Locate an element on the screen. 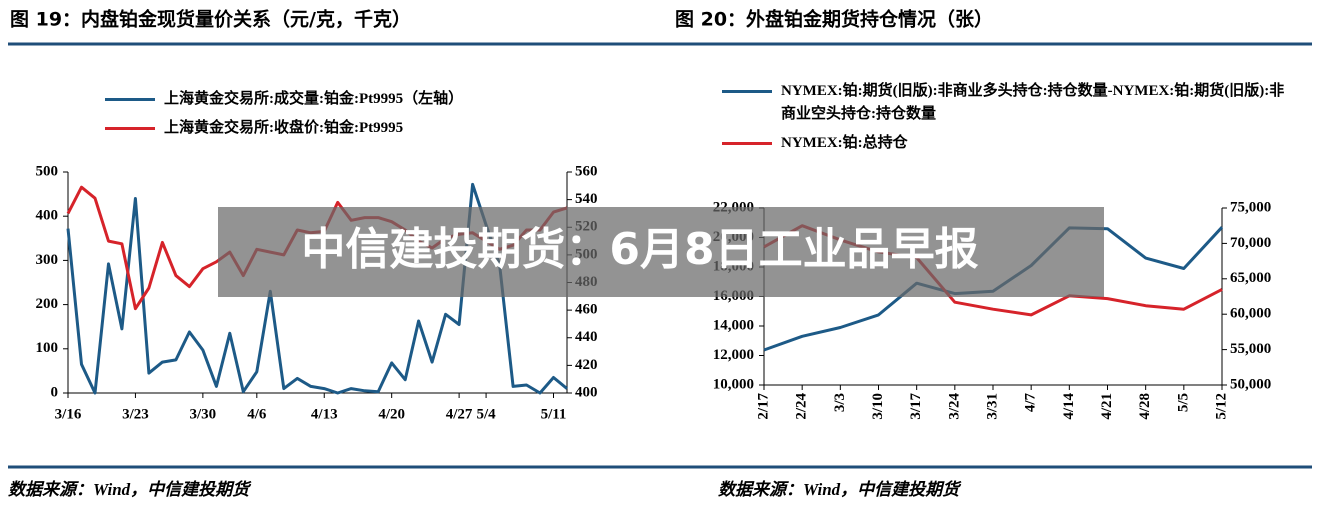 The width and height of the screenshot is (1324, 505). y2-tick-label: 400 is located at coordinates (586, 392).